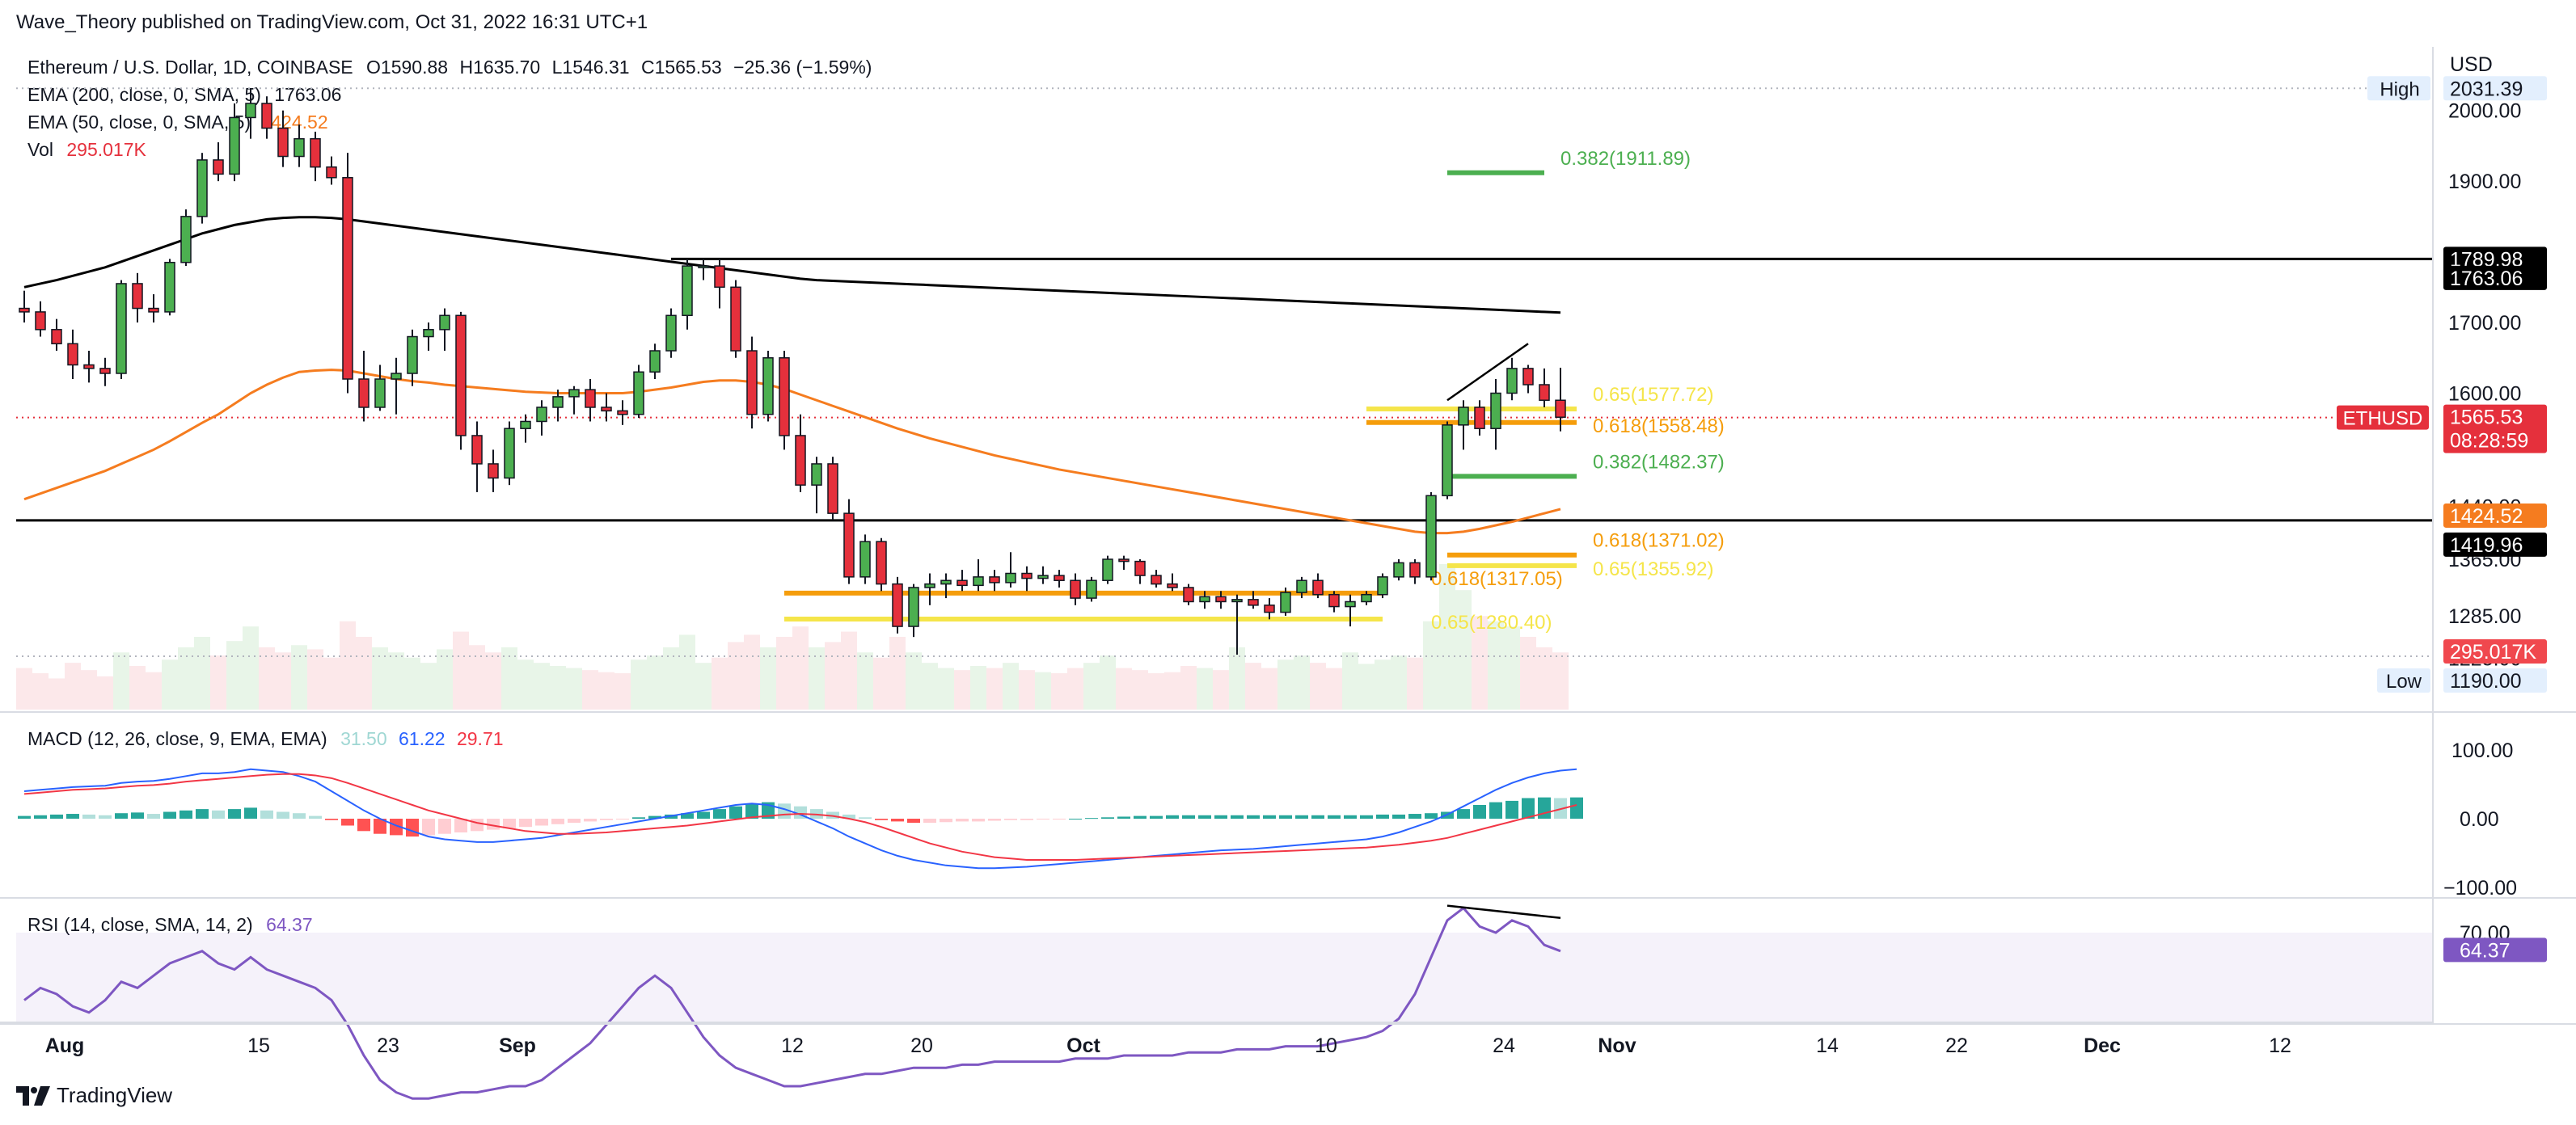  Describe the element at coordinates (1659, 426) in the screenshot. I see `fib-level-label: 0.618(1558.48)` at that location.